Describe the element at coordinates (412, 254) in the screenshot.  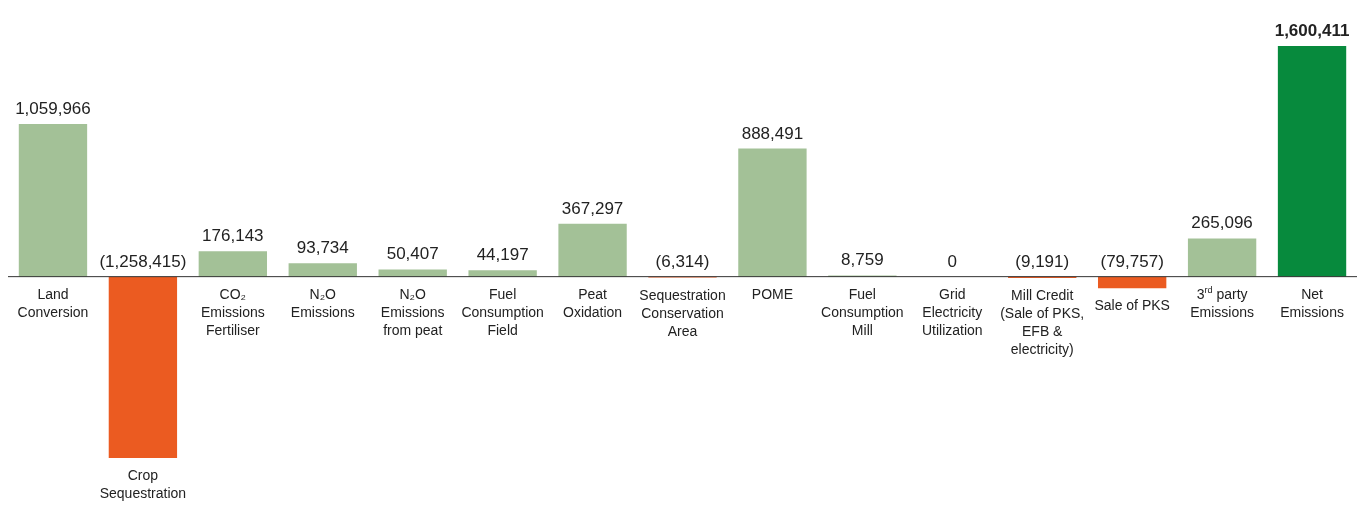
I see `data-label: 50,407` at that location.